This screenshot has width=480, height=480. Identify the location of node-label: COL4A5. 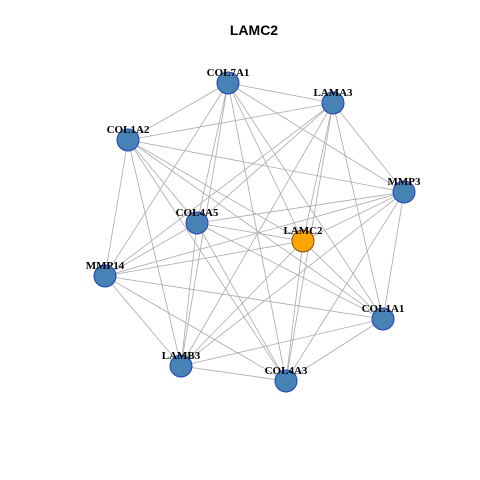
(197, 213).